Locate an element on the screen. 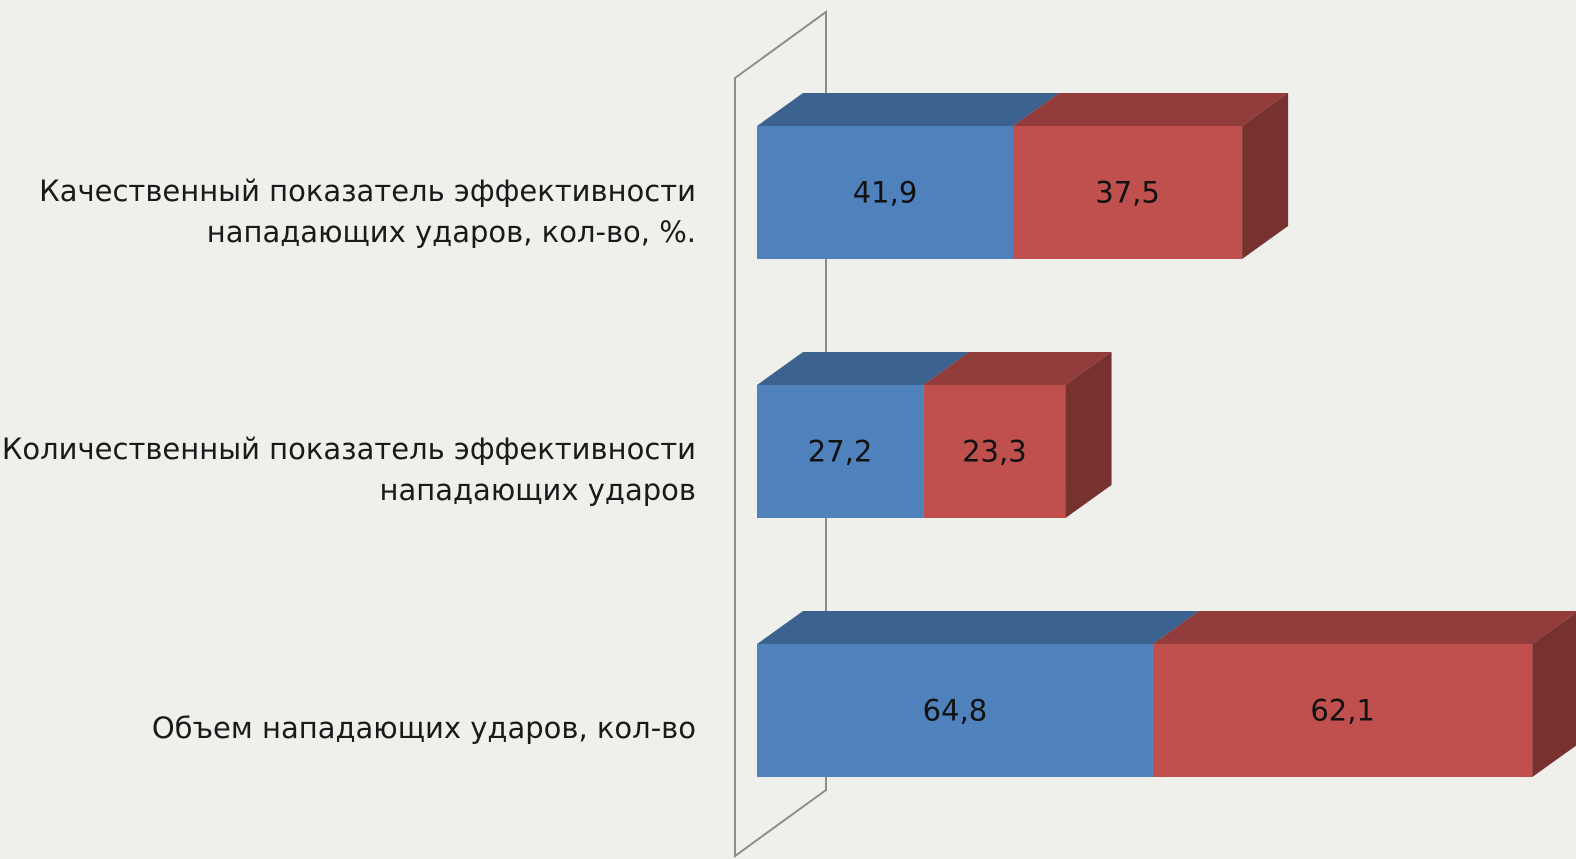 Image resolution: width=1576 pixels, height=859 pixels. category-label-volume: Объем нападающих ударов, кол-во is located at coordinates (423, 727).